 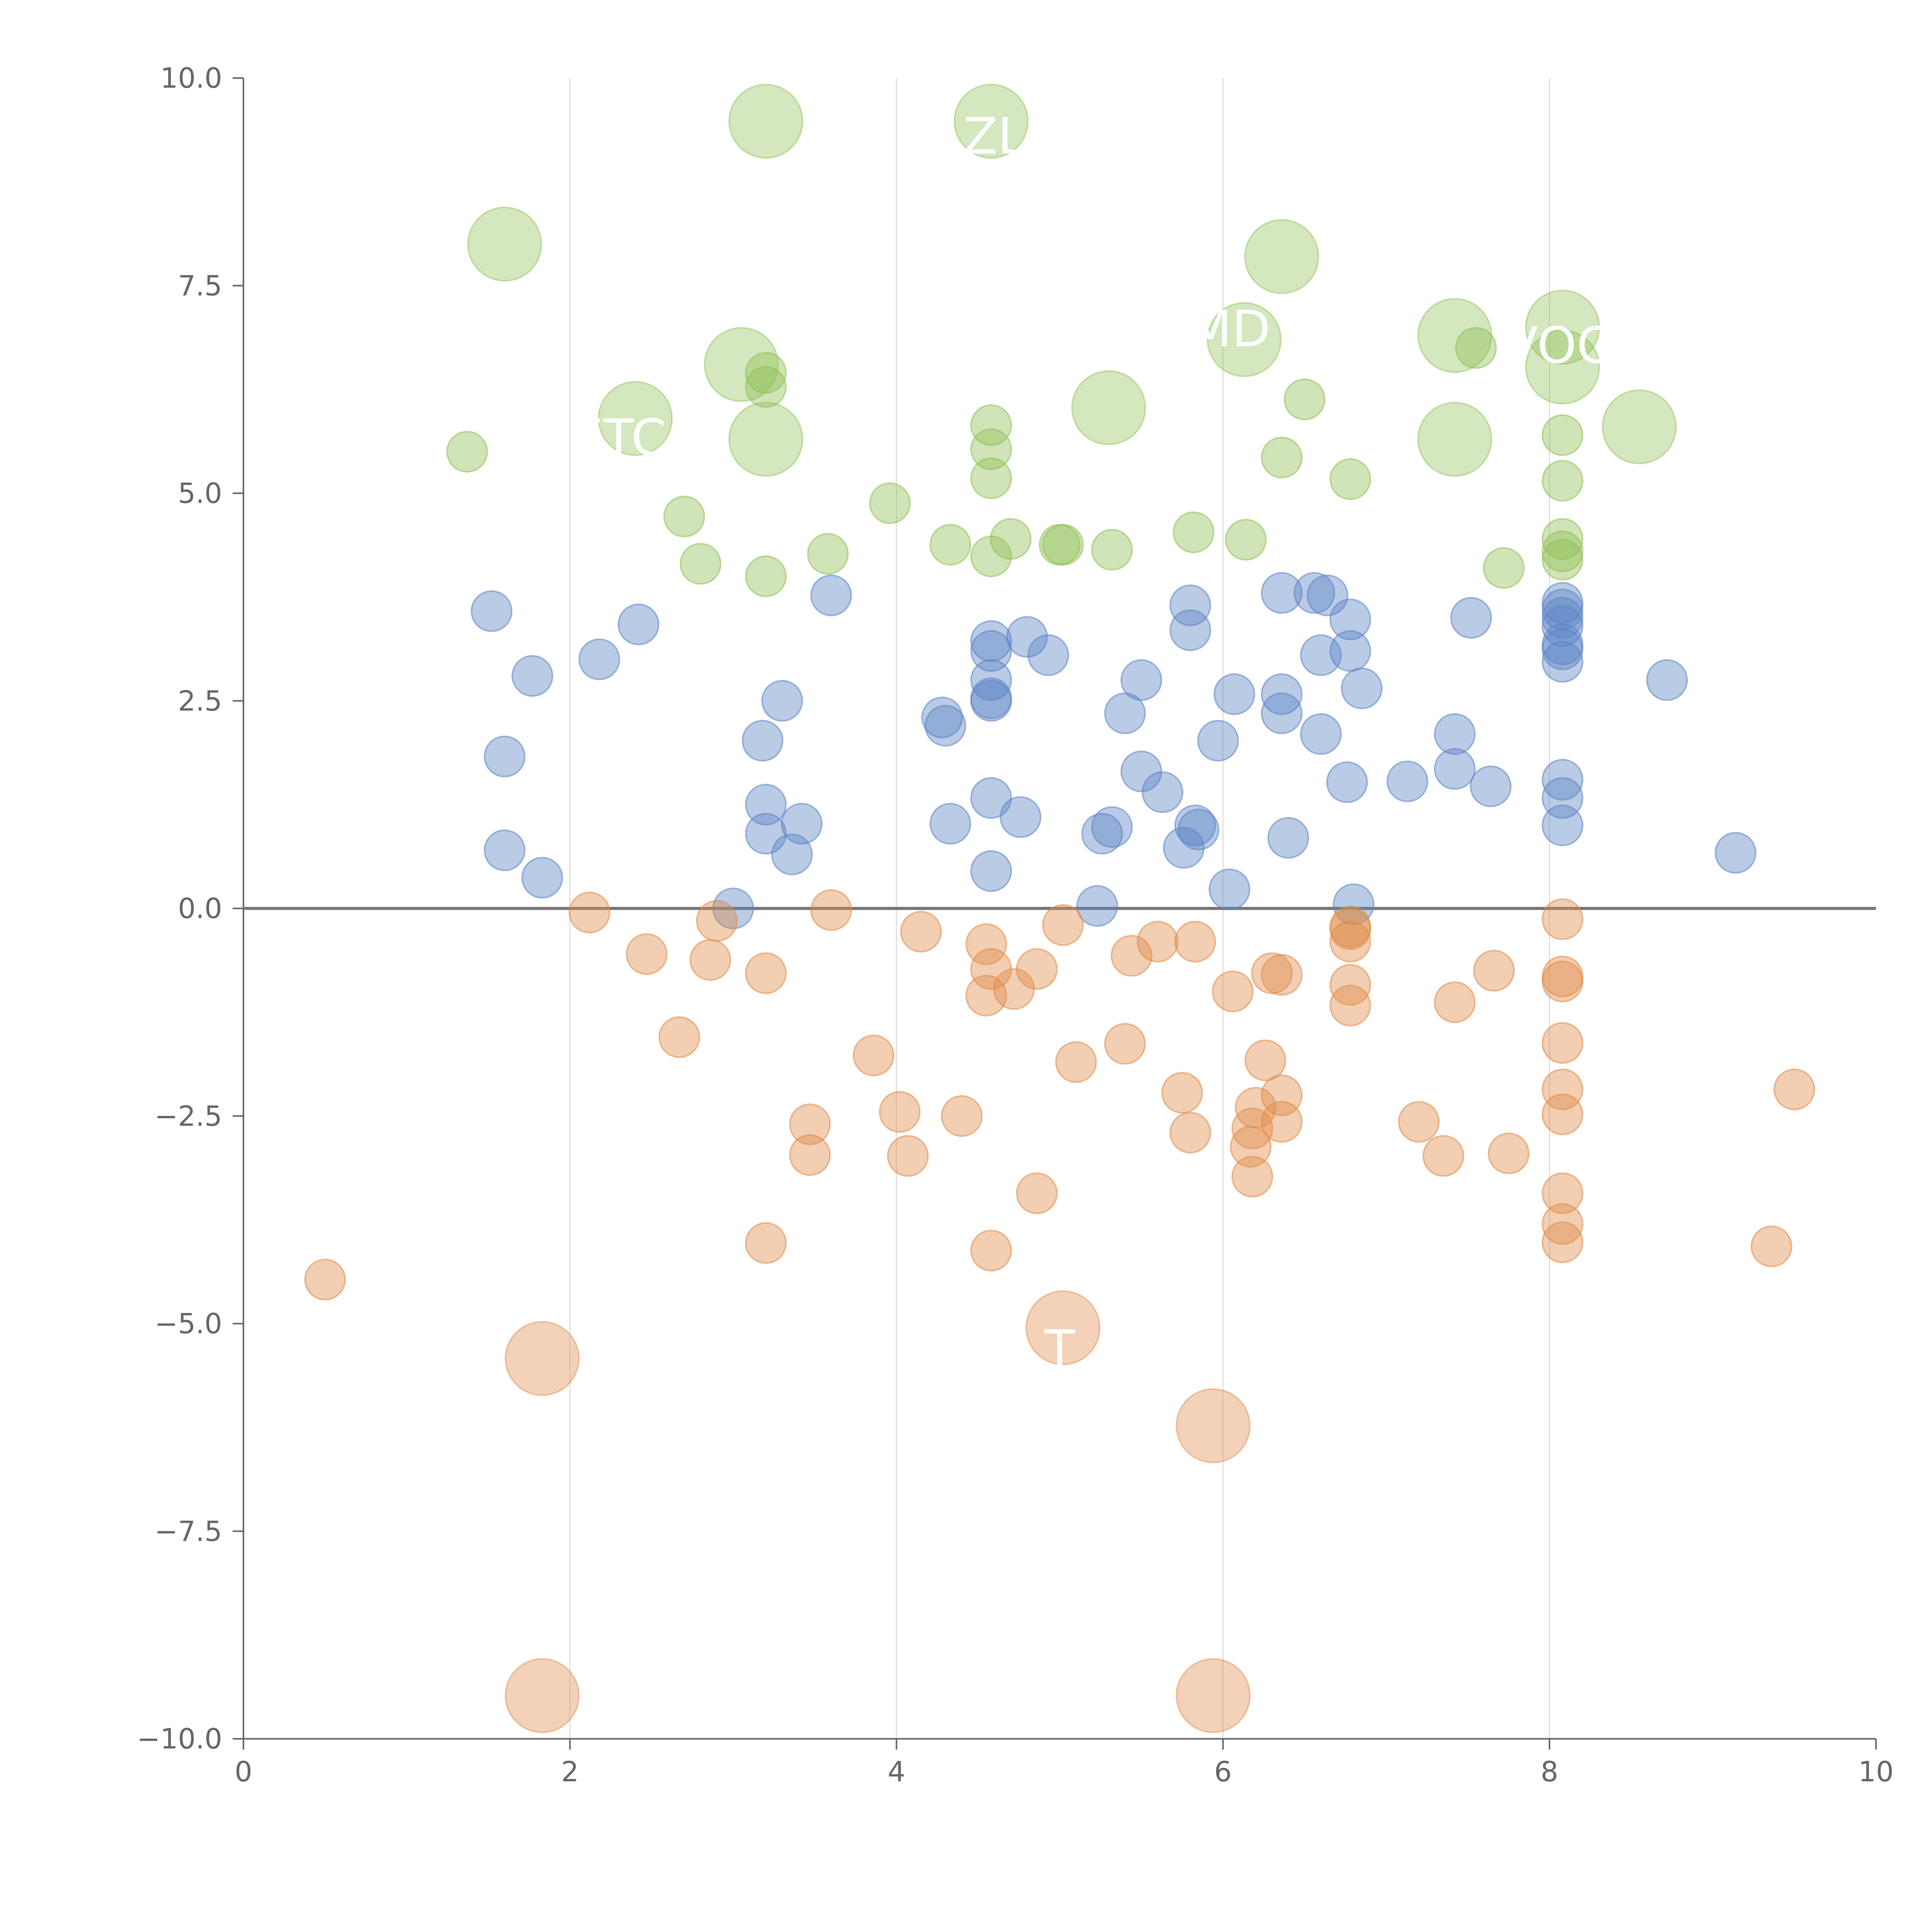 What do you see at coordinates (897, 1771) in the screenshot?
I see `x-tick-label: 4` at bounding box center [897, 1771].